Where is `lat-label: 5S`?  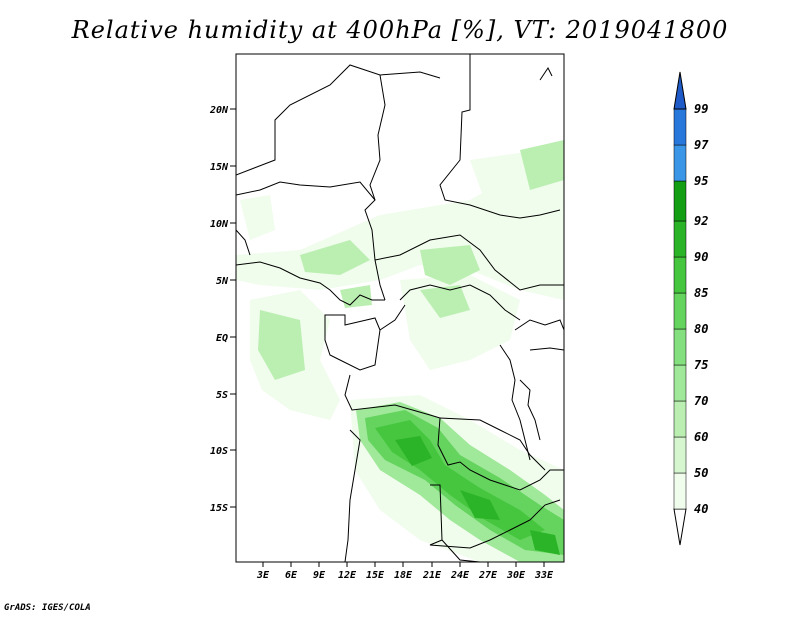
lat-label: 5S is located at coordinates (222, 395).